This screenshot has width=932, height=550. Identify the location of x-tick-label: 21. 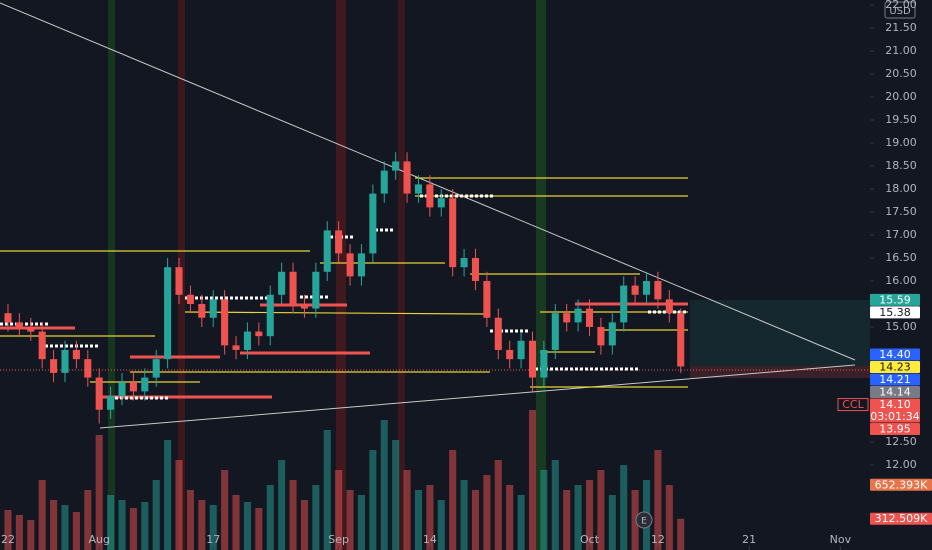
(749, 539).